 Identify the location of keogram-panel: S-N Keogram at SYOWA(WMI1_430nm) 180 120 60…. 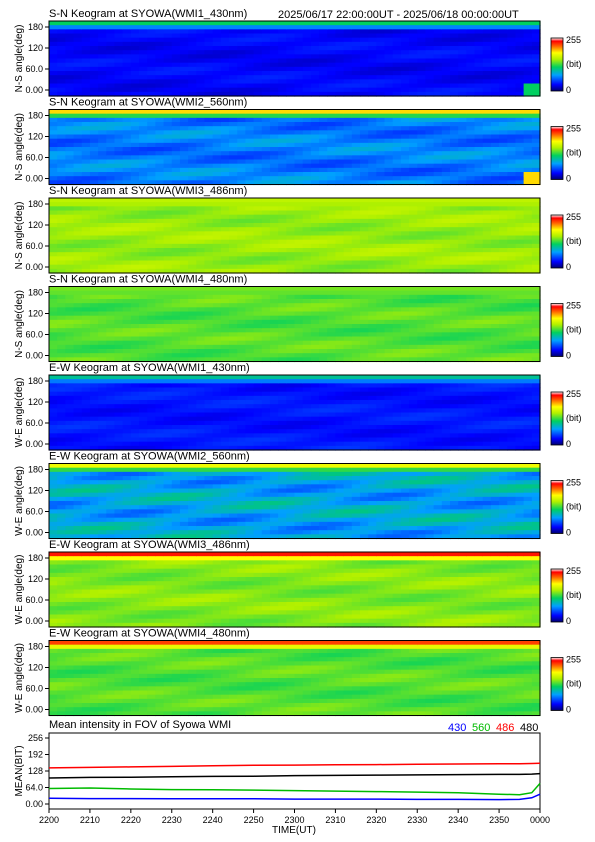
(298, 52).